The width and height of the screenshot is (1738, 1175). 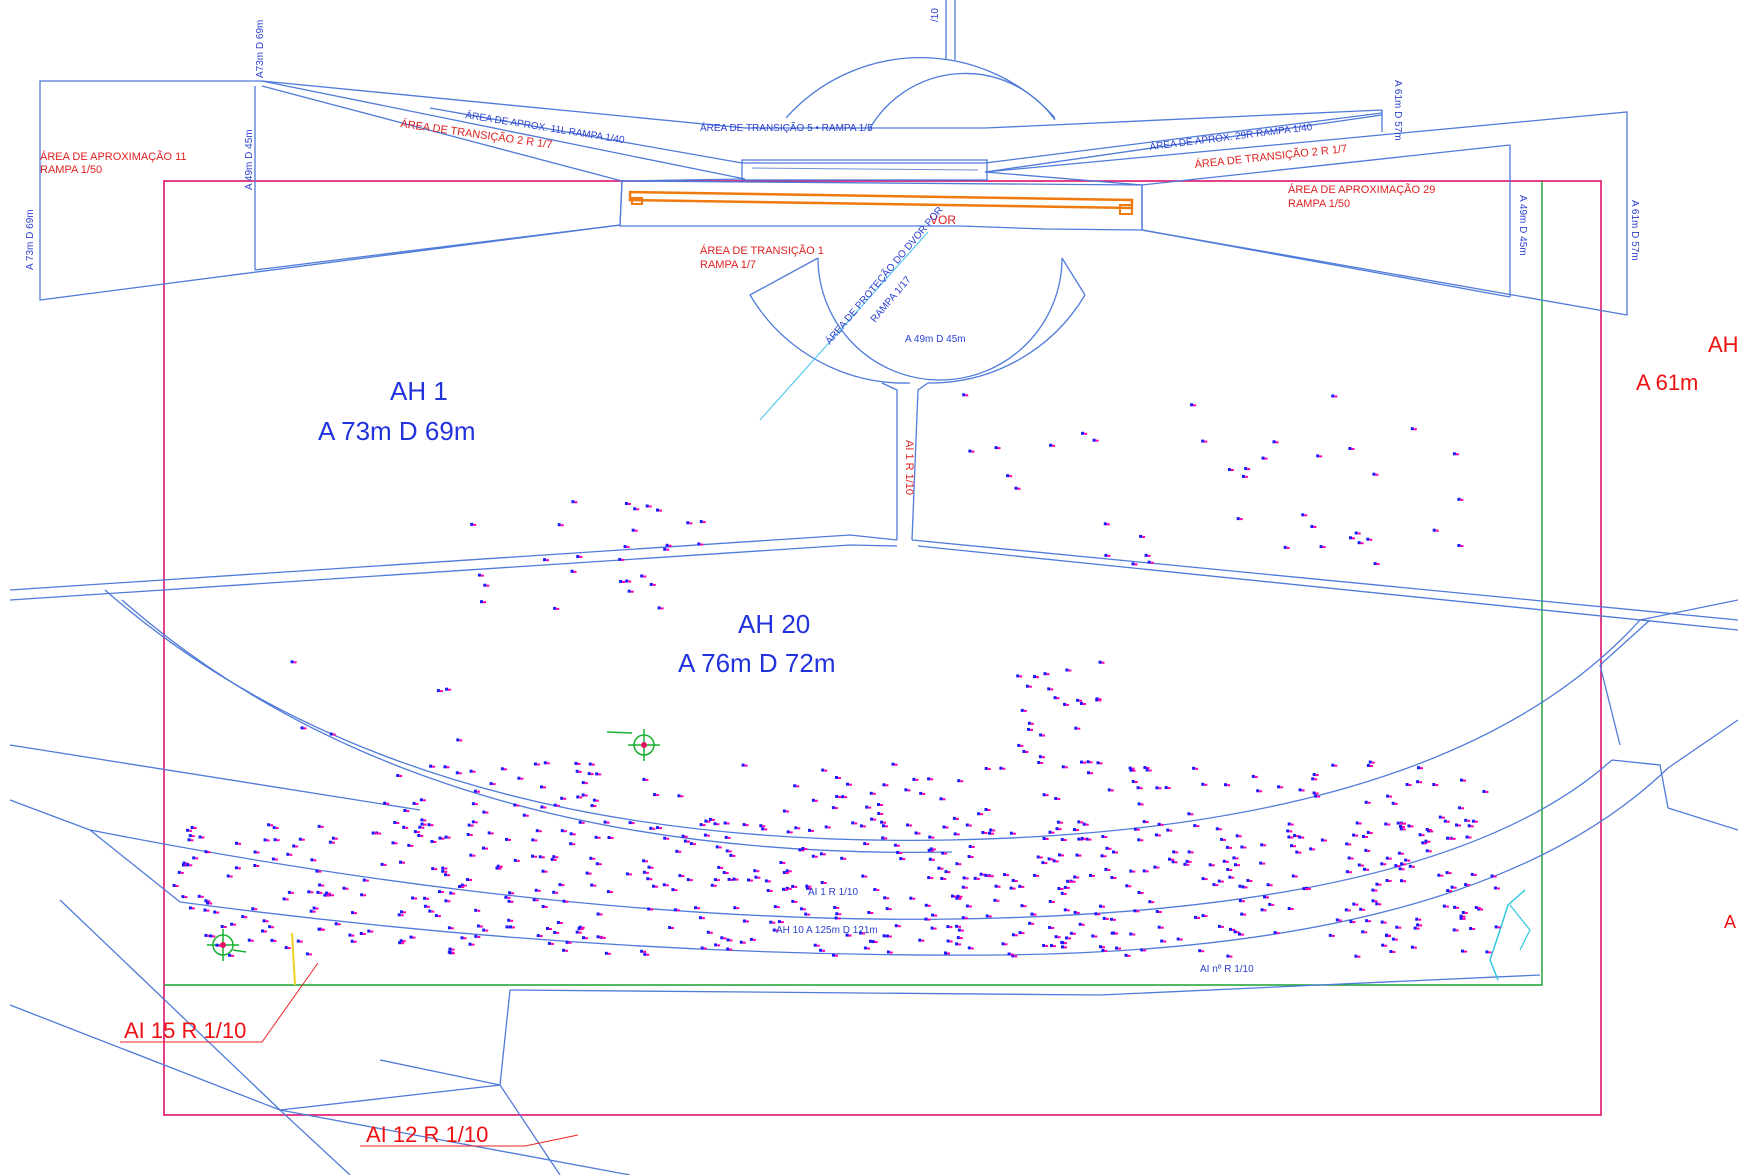 I want to click on right-edge-fragment: A, so click(x=1730, y=922).